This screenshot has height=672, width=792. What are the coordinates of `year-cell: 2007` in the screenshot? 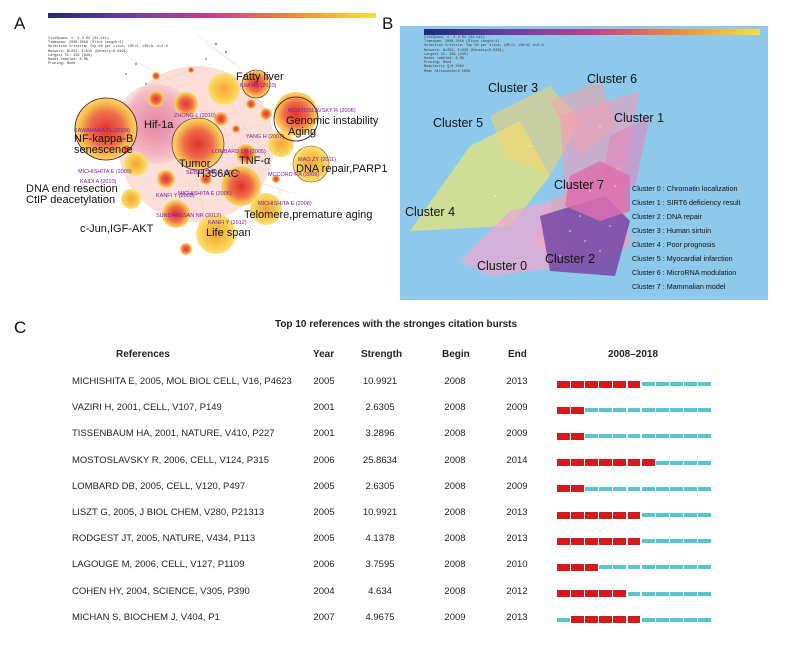 It's located at (324, 617).